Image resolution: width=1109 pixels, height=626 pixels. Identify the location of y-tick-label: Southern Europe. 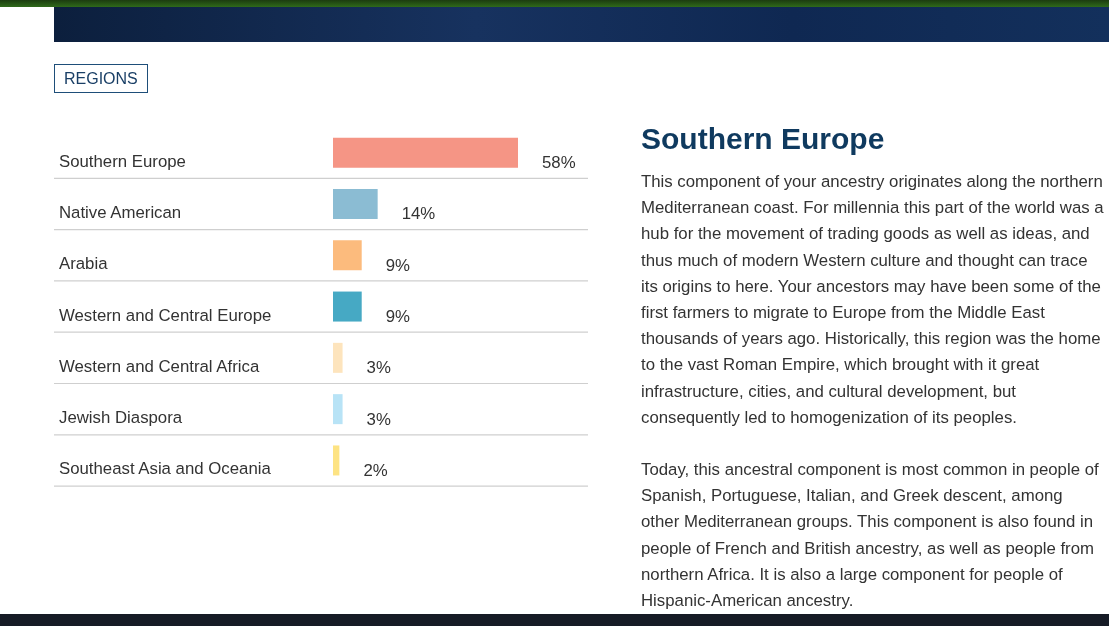
(122, 161).